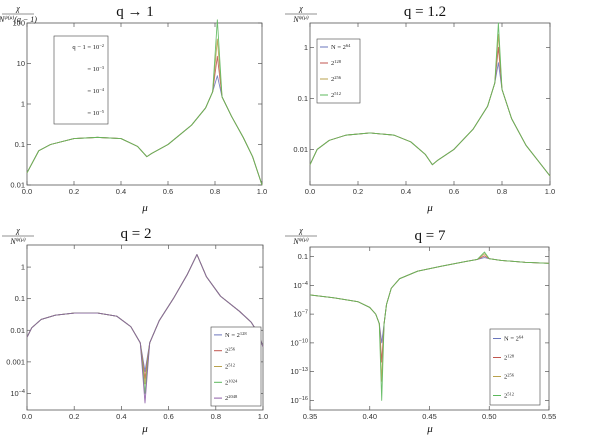 The width and height of the screenshot is (607, 444). What do you see at coordinates (369, 416) in the screenshot?
I see `x-tick-label: 0.40` at bounding box center [369, 416].